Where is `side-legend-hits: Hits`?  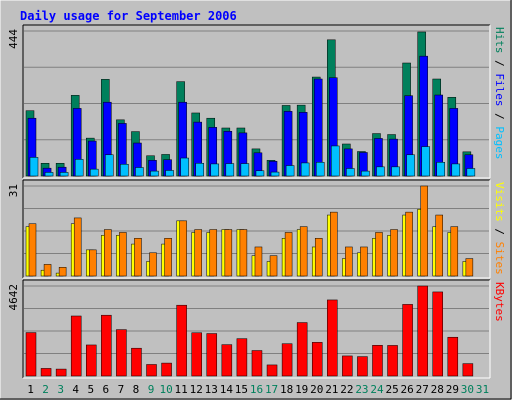
side-legend-hits: Hits is located at coordinates (499, 40).